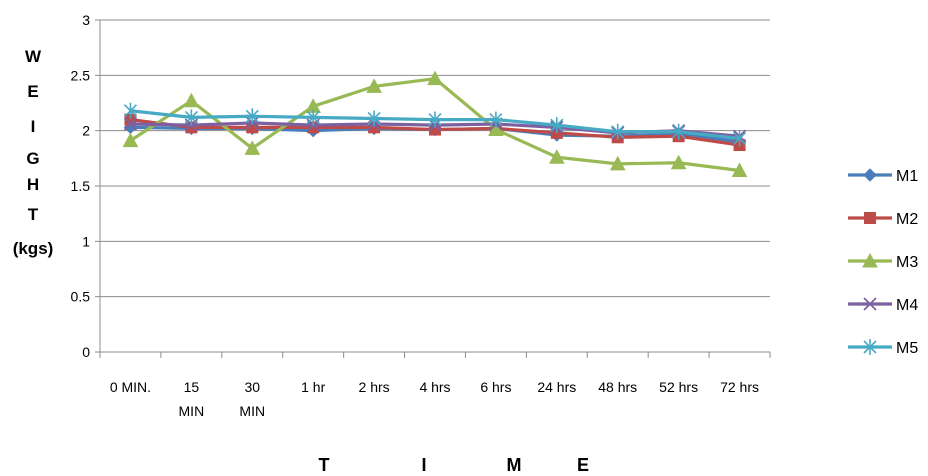  I want to click on legend-item-m4: M4, so click(883, 305).